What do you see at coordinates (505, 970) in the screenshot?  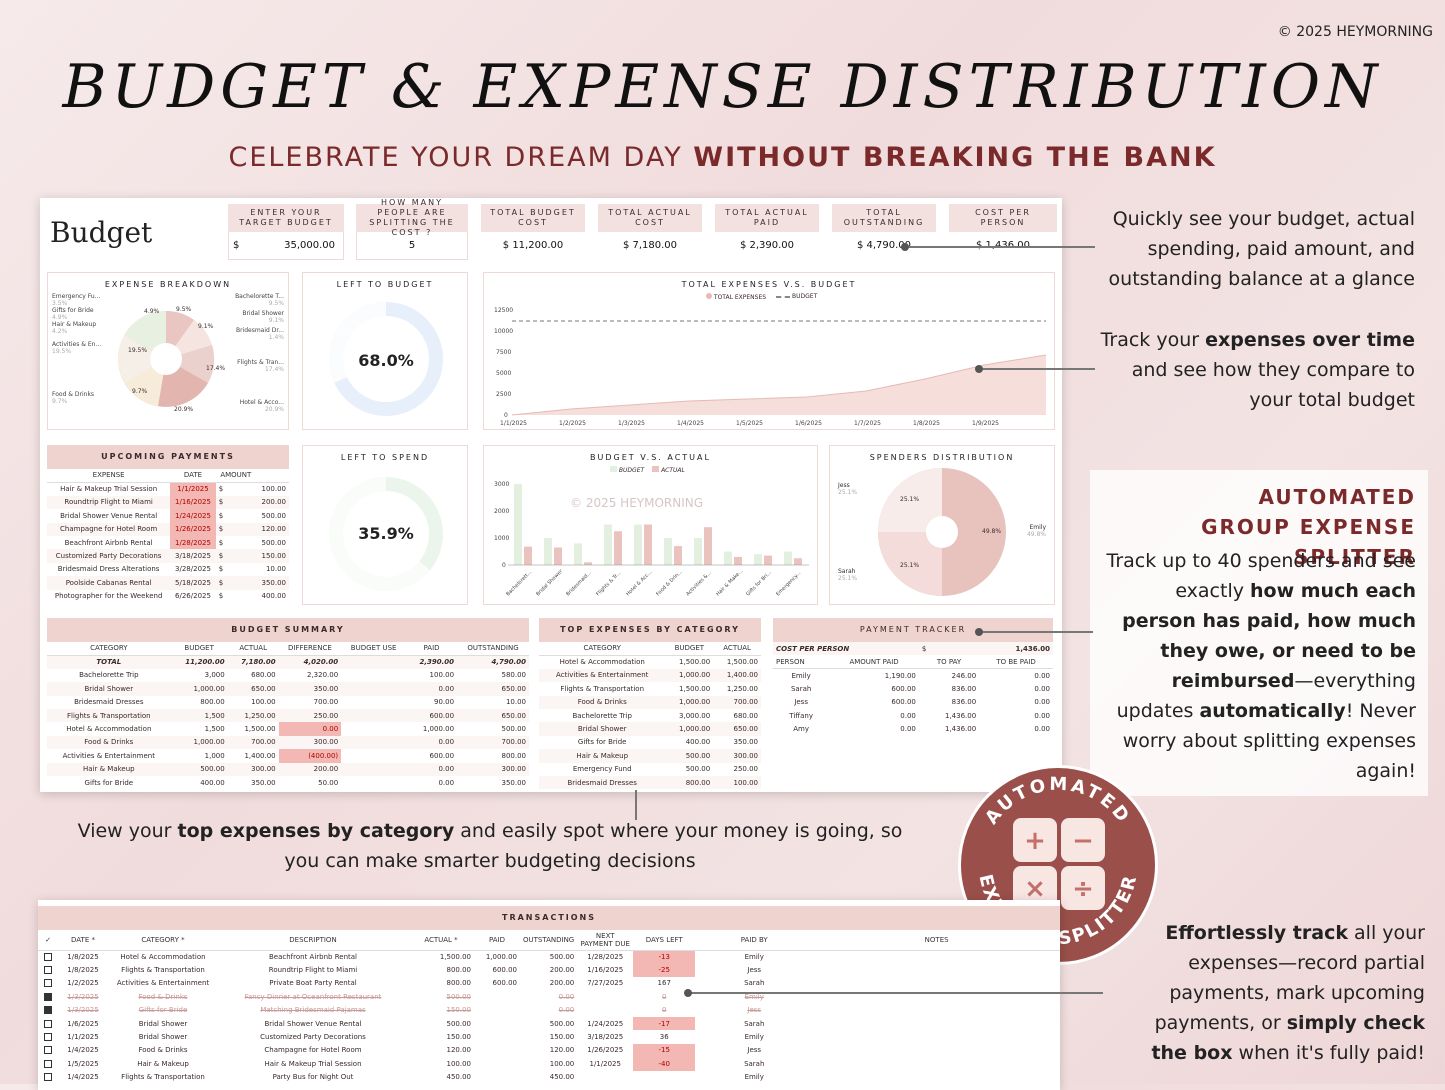 I see `table-cell: 600.00` at bounding box center [505, 970].